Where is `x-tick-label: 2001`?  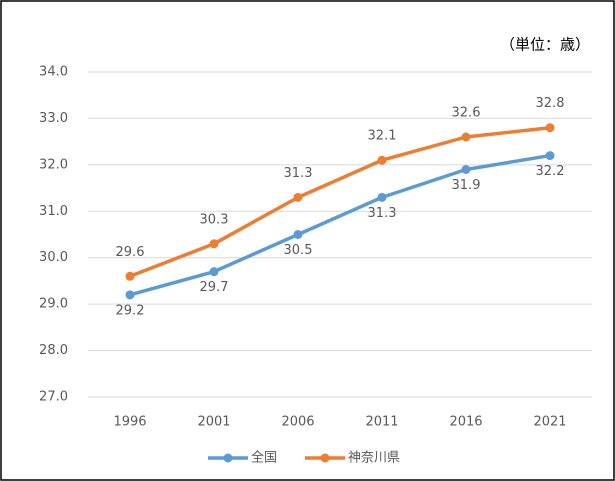
x-tick-label: 2001 is located at coordinates (213, 422).